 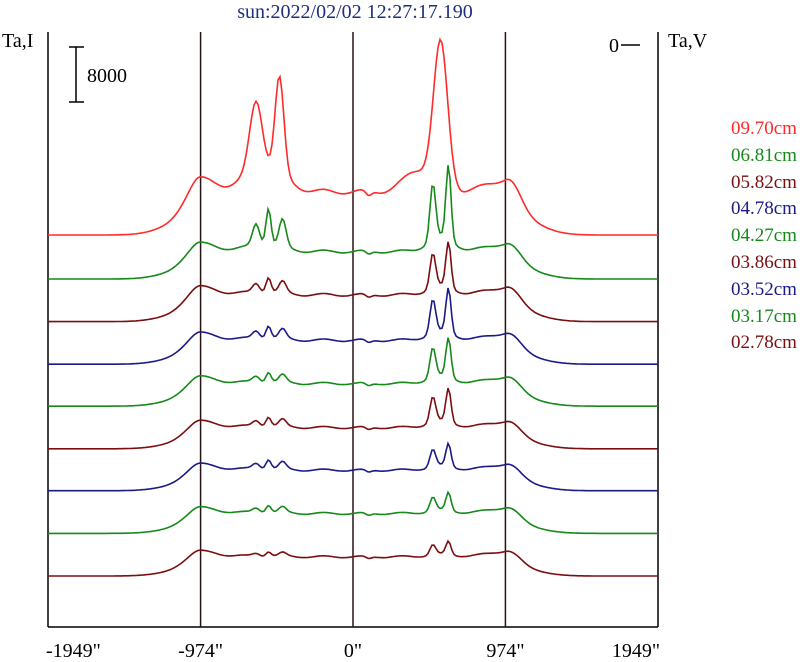 I want to click on series-line-0278cm, so click(x=353, y=558).